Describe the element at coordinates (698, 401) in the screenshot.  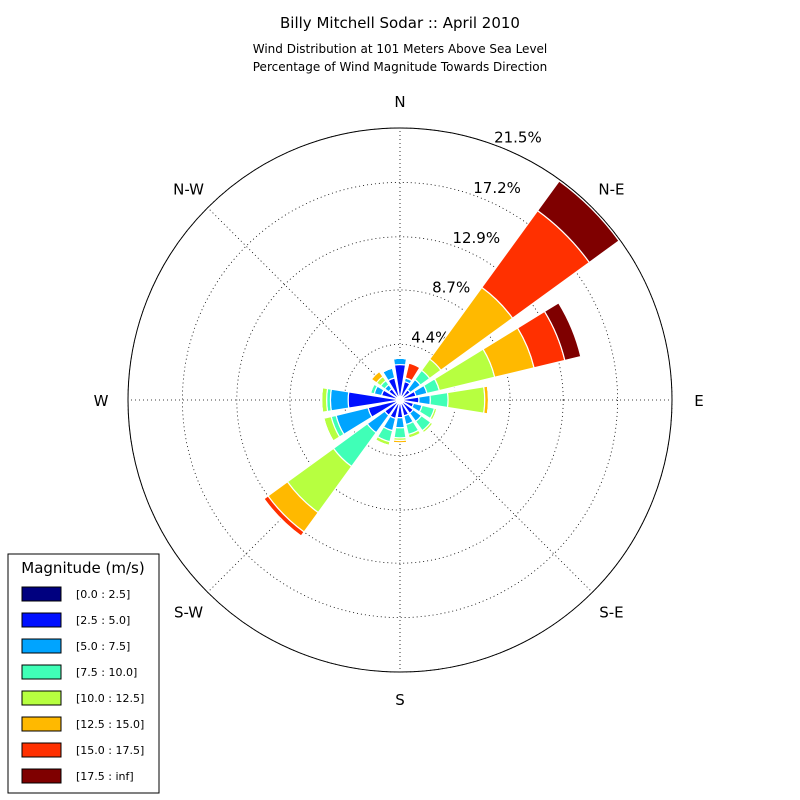
I see `direction-label: E` at that location.